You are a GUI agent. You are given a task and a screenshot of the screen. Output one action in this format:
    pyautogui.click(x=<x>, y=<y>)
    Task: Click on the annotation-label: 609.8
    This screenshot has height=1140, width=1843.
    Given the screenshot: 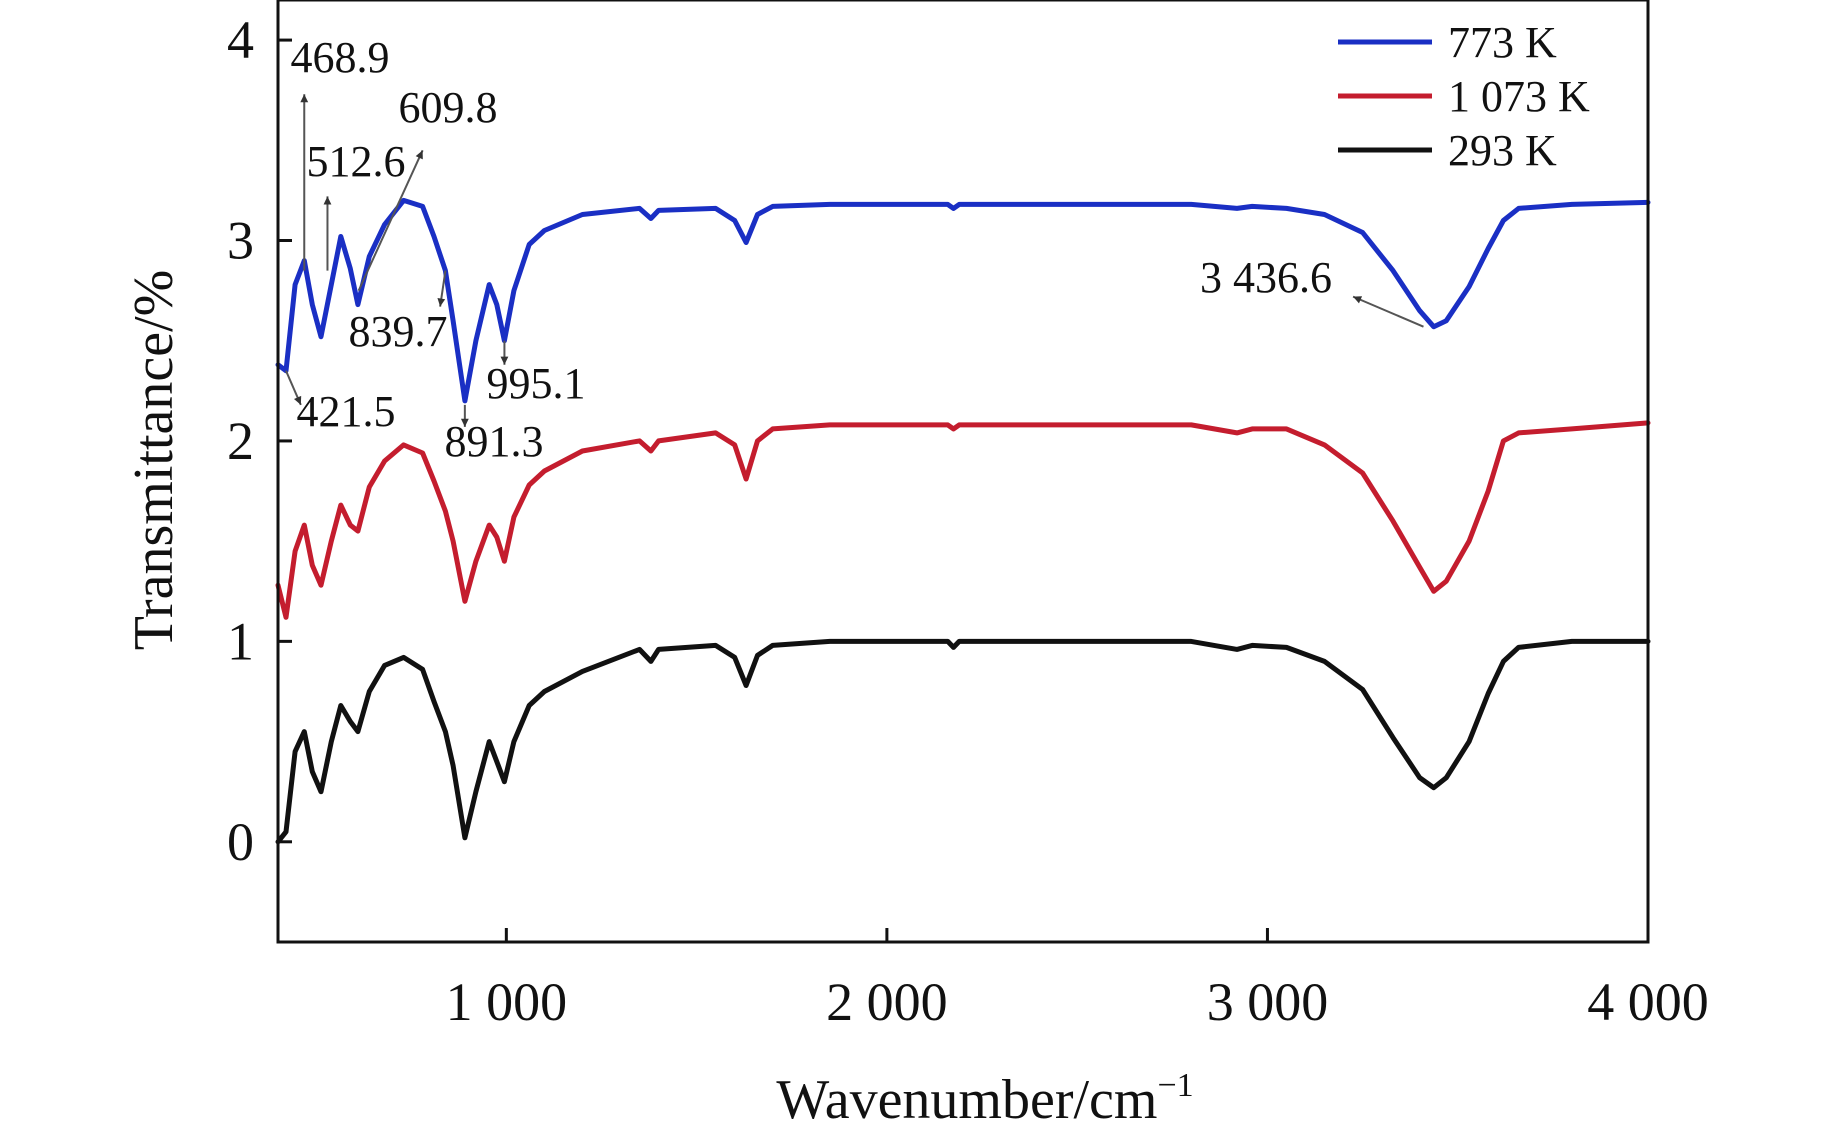 What is the action you would take?
    pyautogui.click(x=448, y=107)
    